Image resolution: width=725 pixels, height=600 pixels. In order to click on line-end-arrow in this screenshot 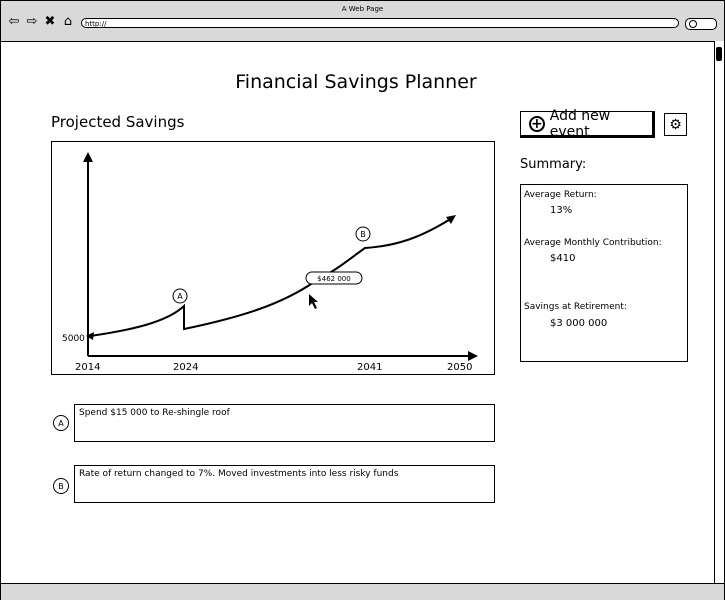, I will do `click(451, 219)`.